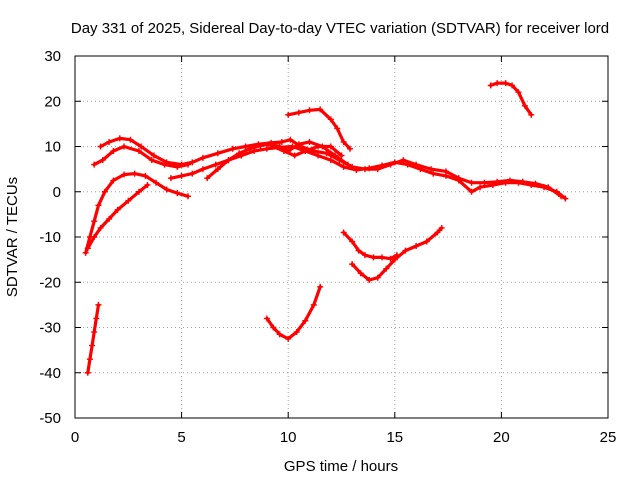 The height and width of the screenshot is (480, 640). What do you see at coordinates (50, 328) in the screenshot?
I see `y-tick-label: -30` at bounding box center [50, 328].